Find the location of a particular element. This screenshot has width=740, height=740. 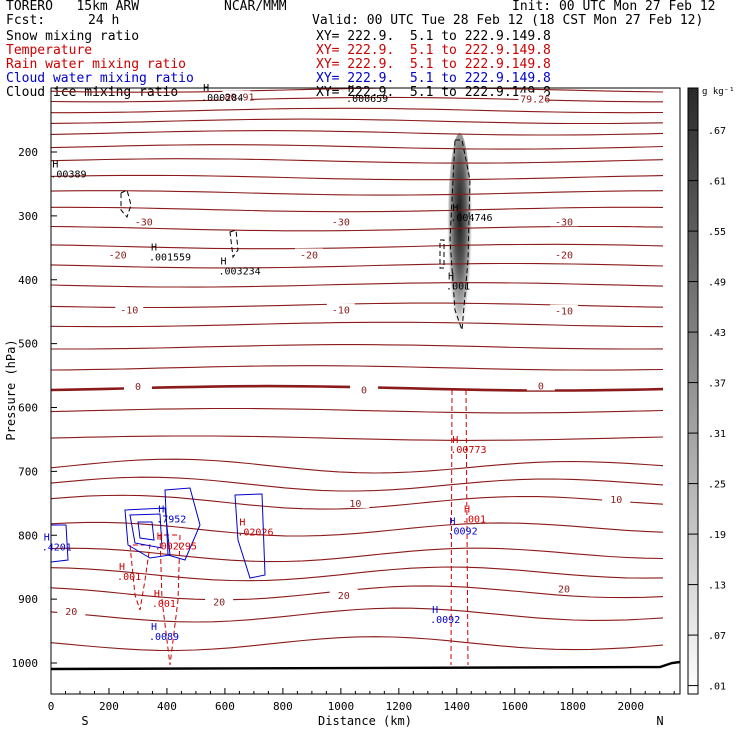

colorbar-tick-label: .67 is located at coordinates (717, 131).